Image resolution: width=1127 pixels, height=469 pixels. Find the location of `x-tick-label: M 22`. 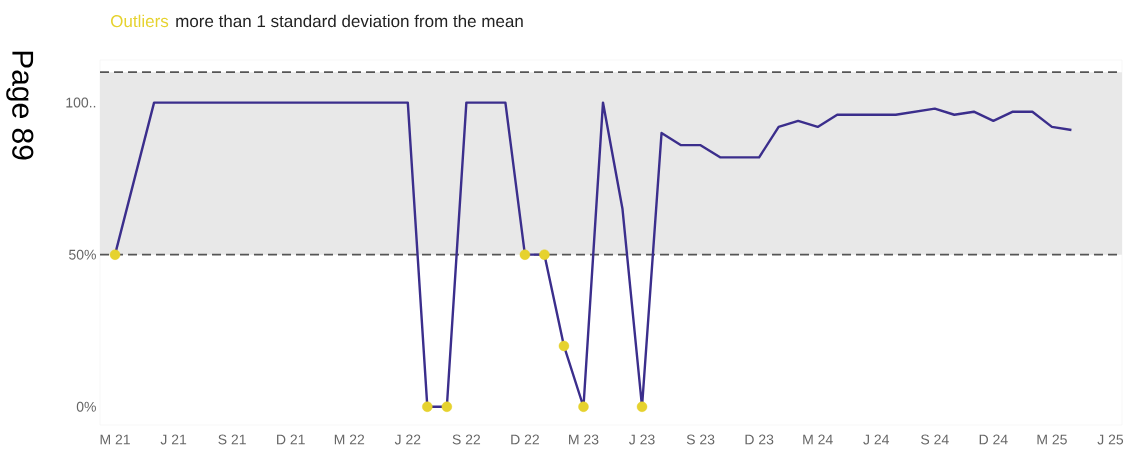

x-tick-label: M 22 is located at coordinates (349, 439).